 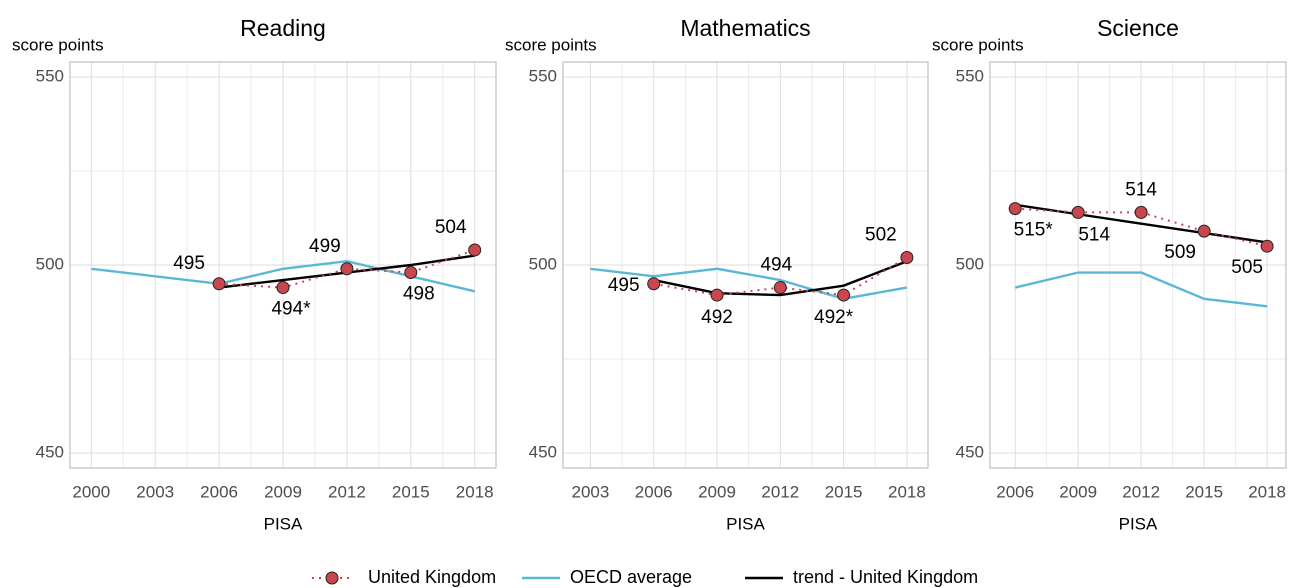 I want to click on data-label: 498, so click(x=419, y=294).